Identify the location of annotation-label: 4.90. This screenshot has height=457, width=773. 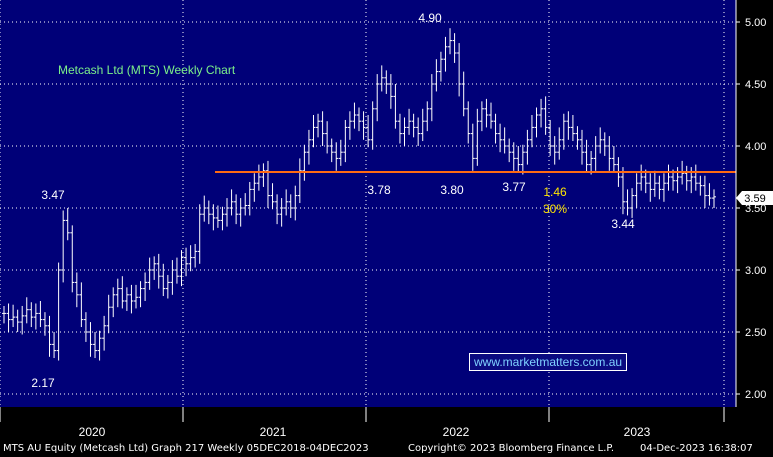
(430, 18).